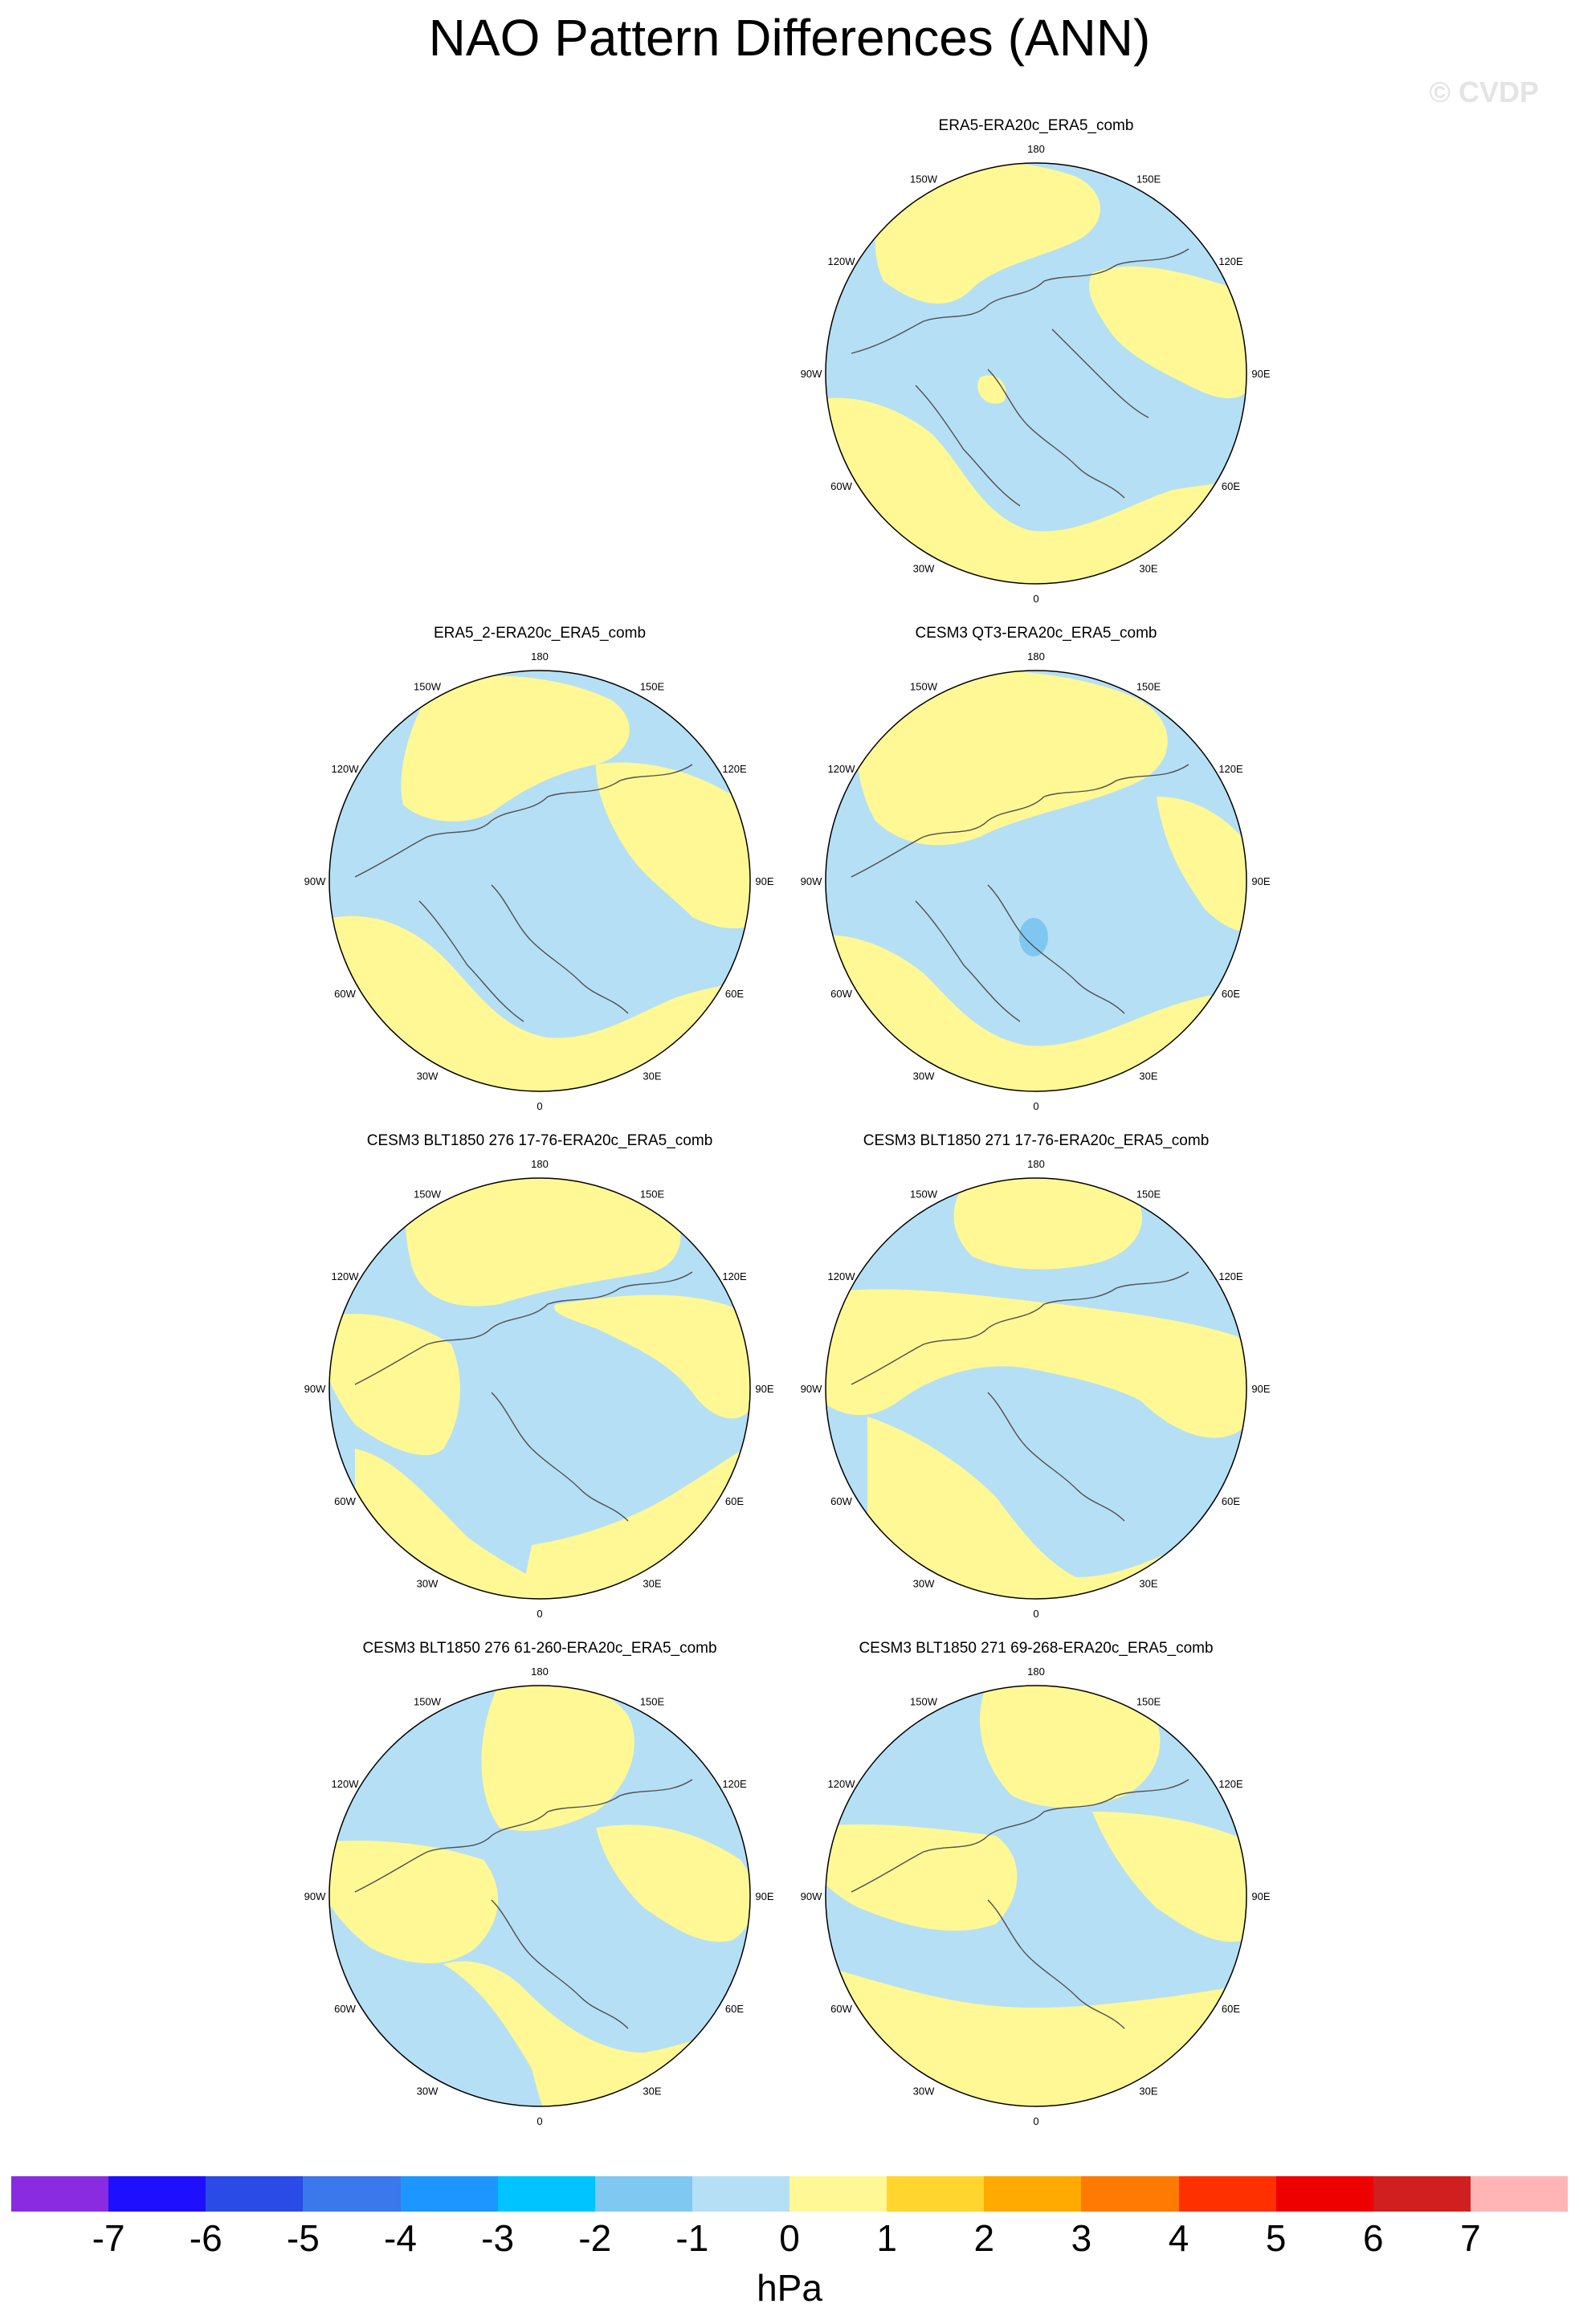 The height and width of the screenshot is (2324, 1579). Describe the element at coordinates (205, 2238) in the screenshot. I see `colorbar-label: -6` at that location.